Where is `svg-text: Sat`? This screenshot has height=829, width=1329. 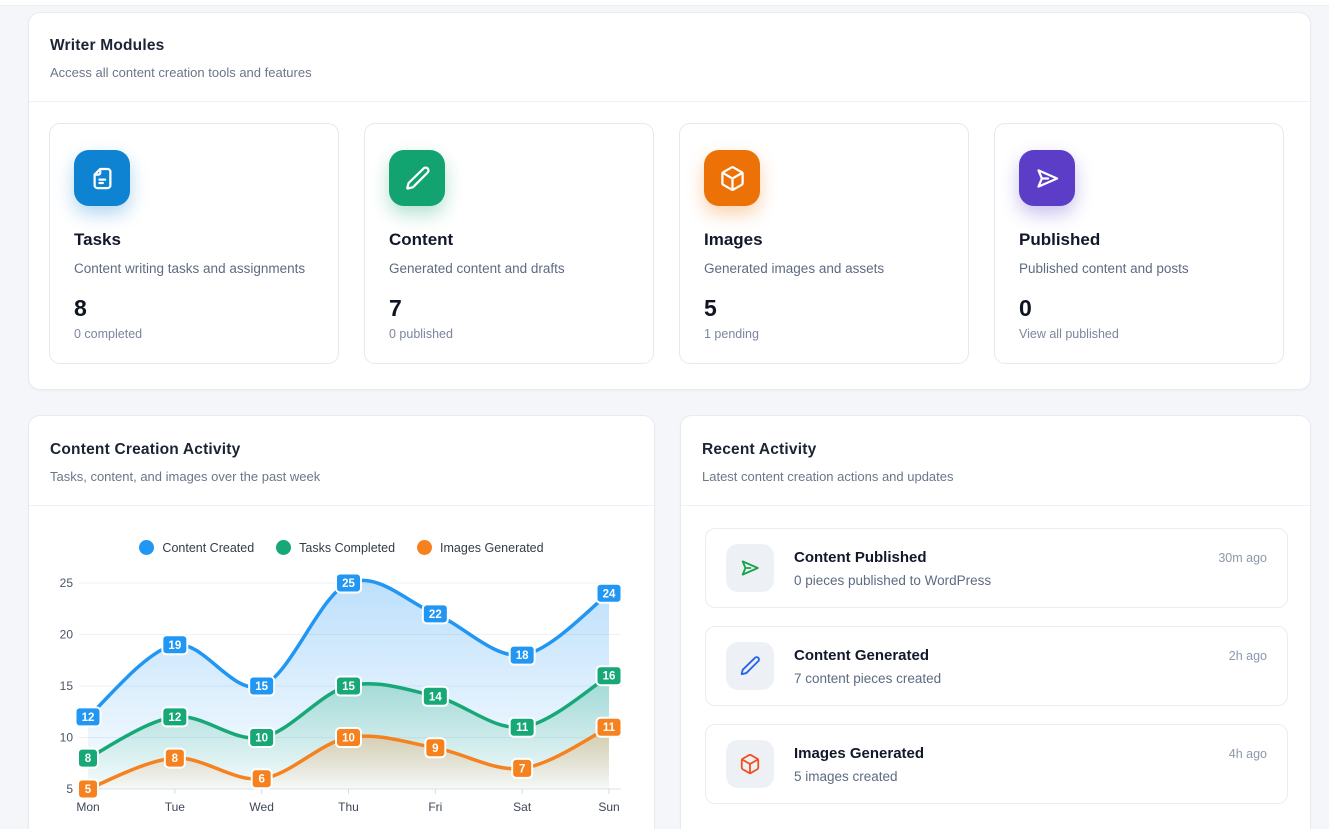
svg-text: Sat is located at coordinates (522, 807).